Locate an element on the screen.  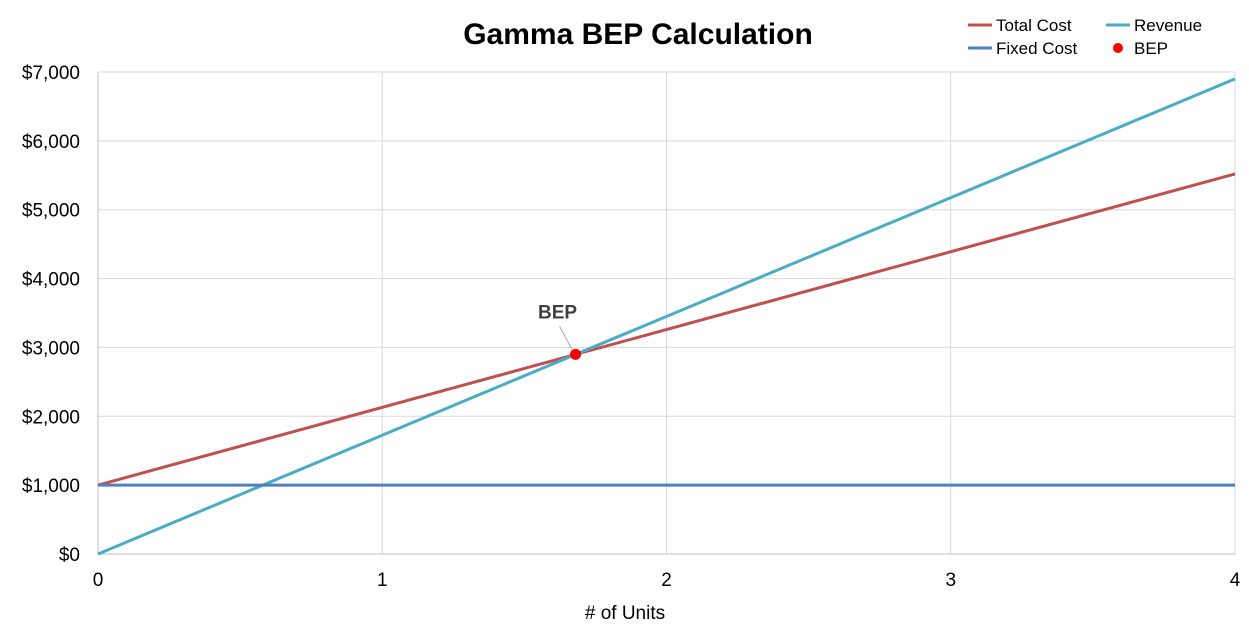
legend-swatch-bep is located at coordinates (1118, 48).